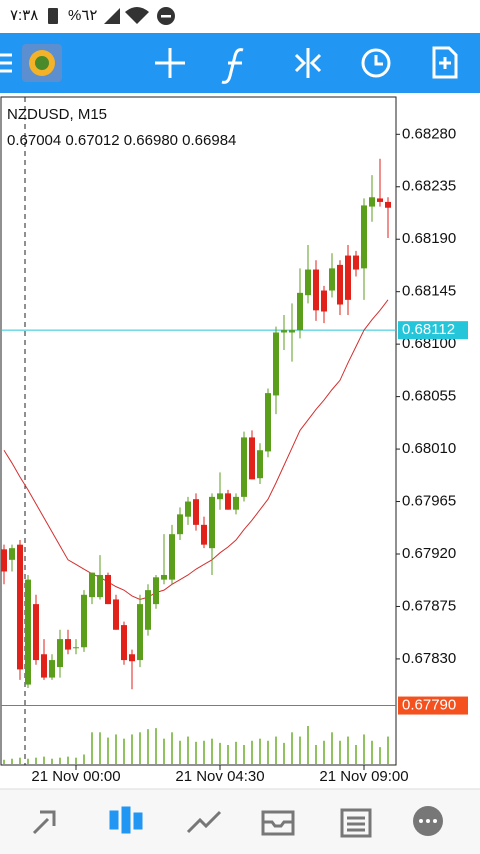 Image resolution: width=480 pixels, height=854 pixels. What do you see at coordinates (356, 823) in the screenshot?
I see `nav-news` at bounding box center [356, 823].